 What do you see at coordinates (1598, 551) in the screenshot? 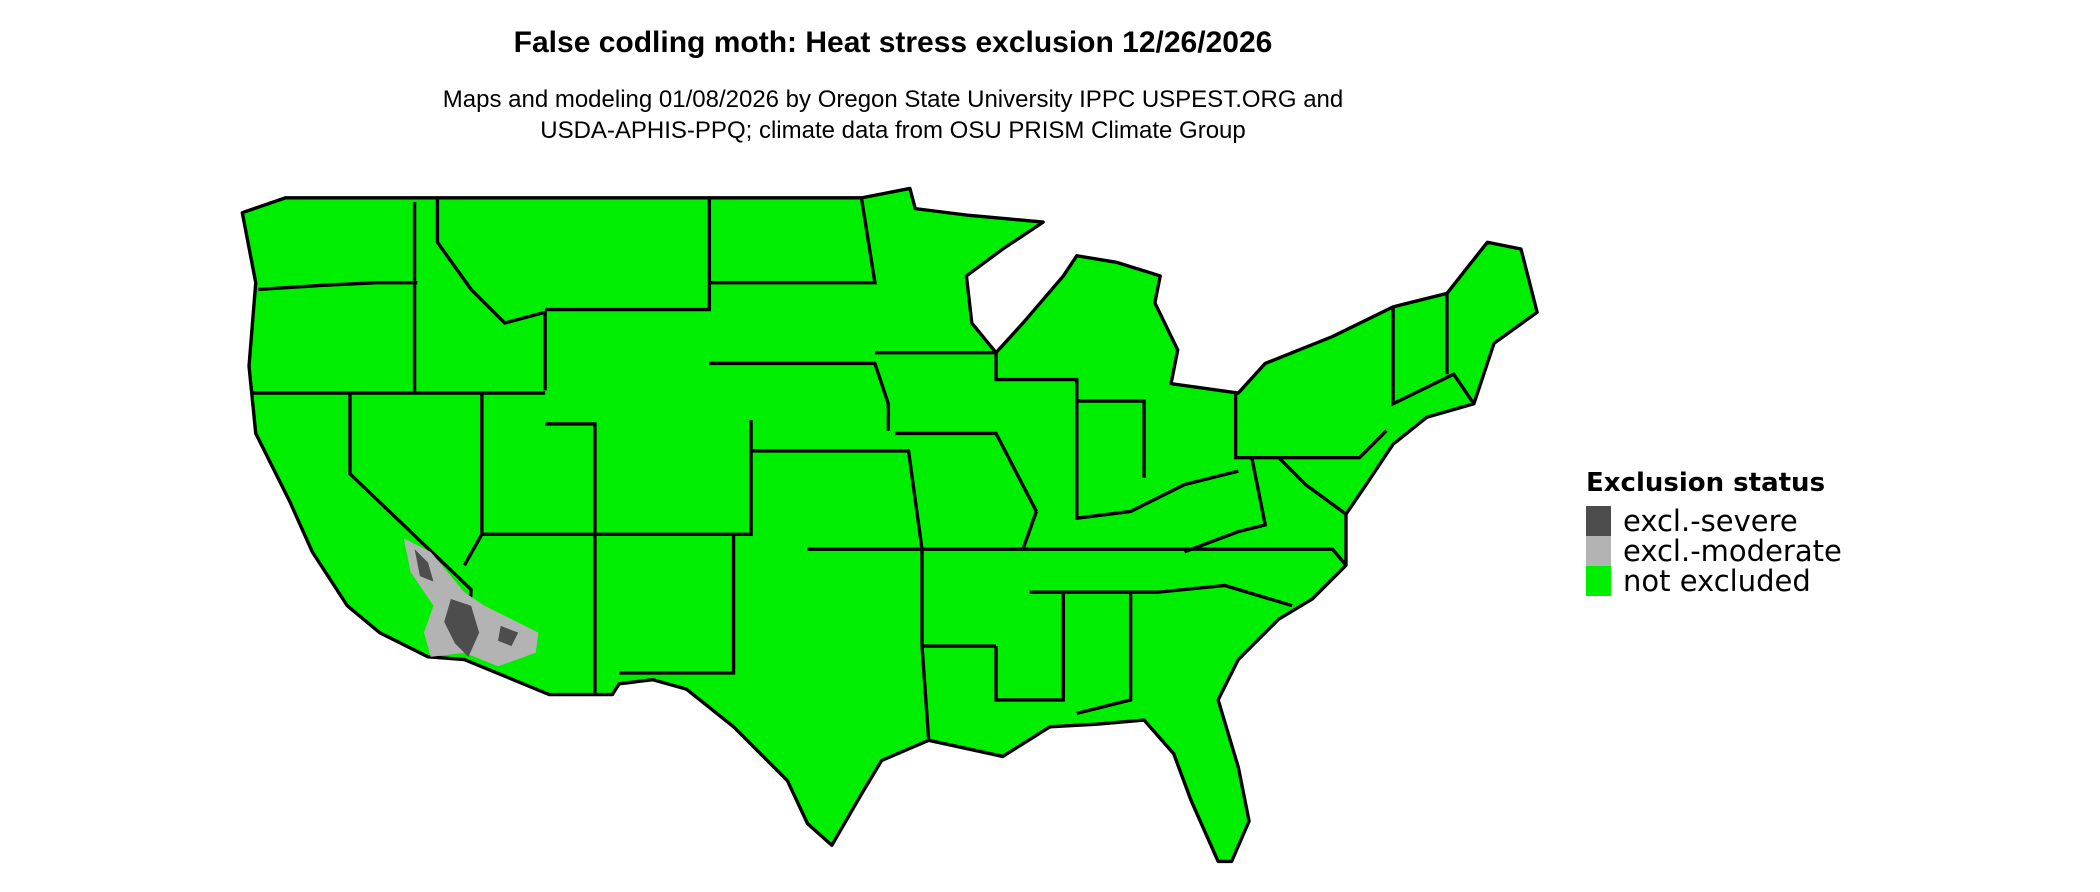
I see `legend-swatch-moderate` at bounding box center [1598, 551].